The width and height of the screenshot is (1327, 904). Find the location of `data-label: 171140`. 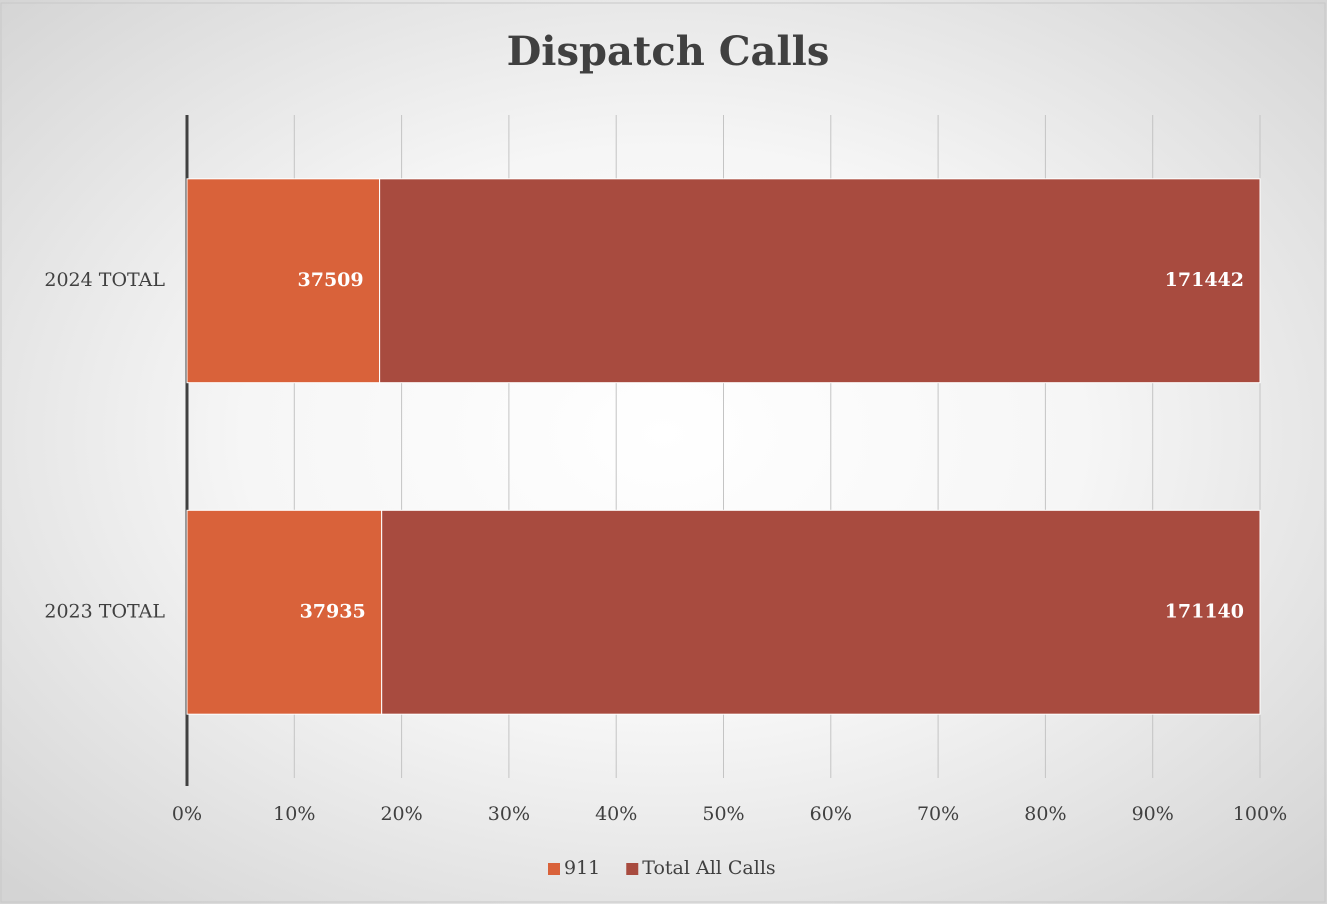

data-label: 171140 is located at coordinates (1204, 611).